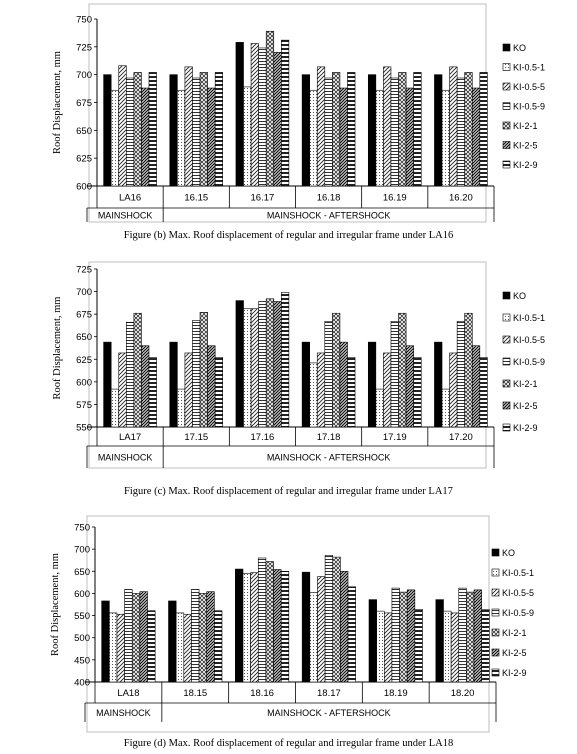  I want to click on bar-ki-2-5-la18, so click(143, 637).